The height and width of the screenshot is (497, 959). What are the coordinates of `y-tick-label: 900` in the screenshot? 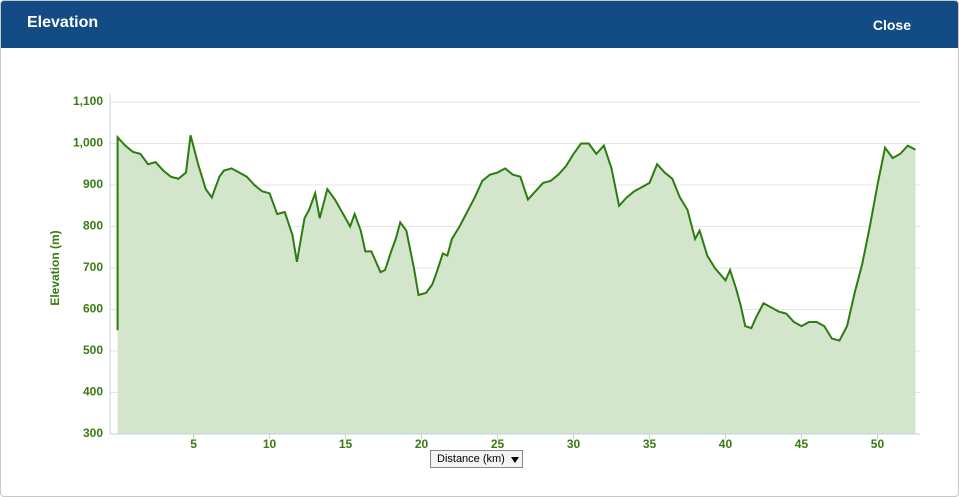 It's located at (93, 184).